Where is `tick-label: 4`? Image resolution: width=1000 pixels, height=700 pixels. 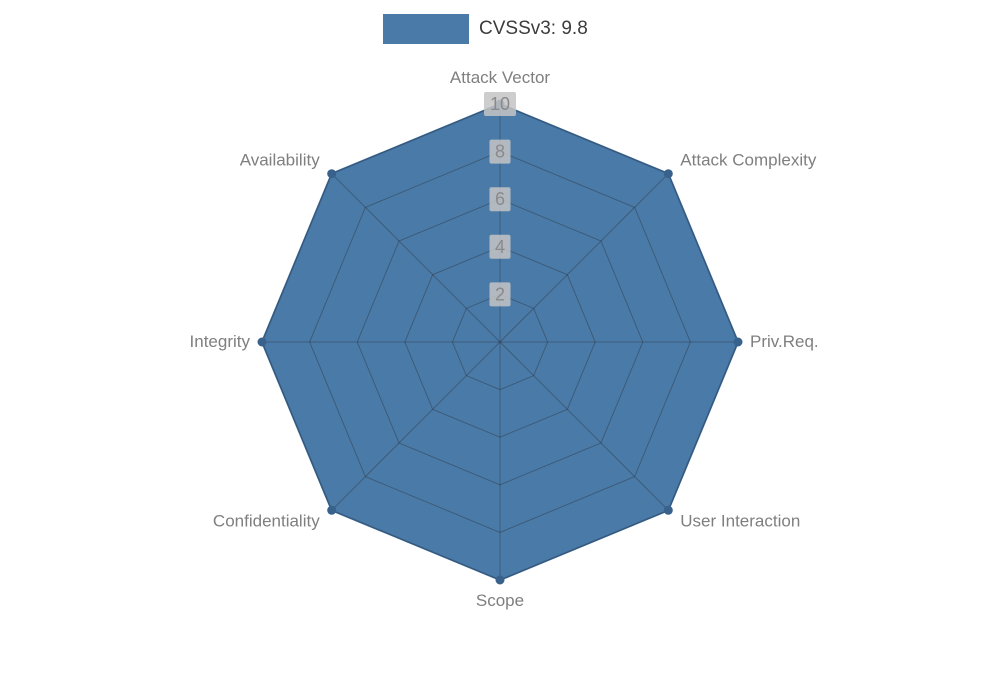 tick-label: 4 is located at coordinates (500, 247).